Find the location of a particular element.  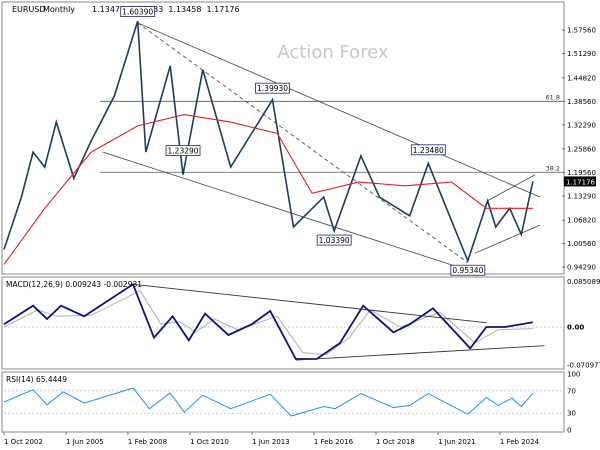

rsi-tick-label: 30 is located at coordinates (571, 414).